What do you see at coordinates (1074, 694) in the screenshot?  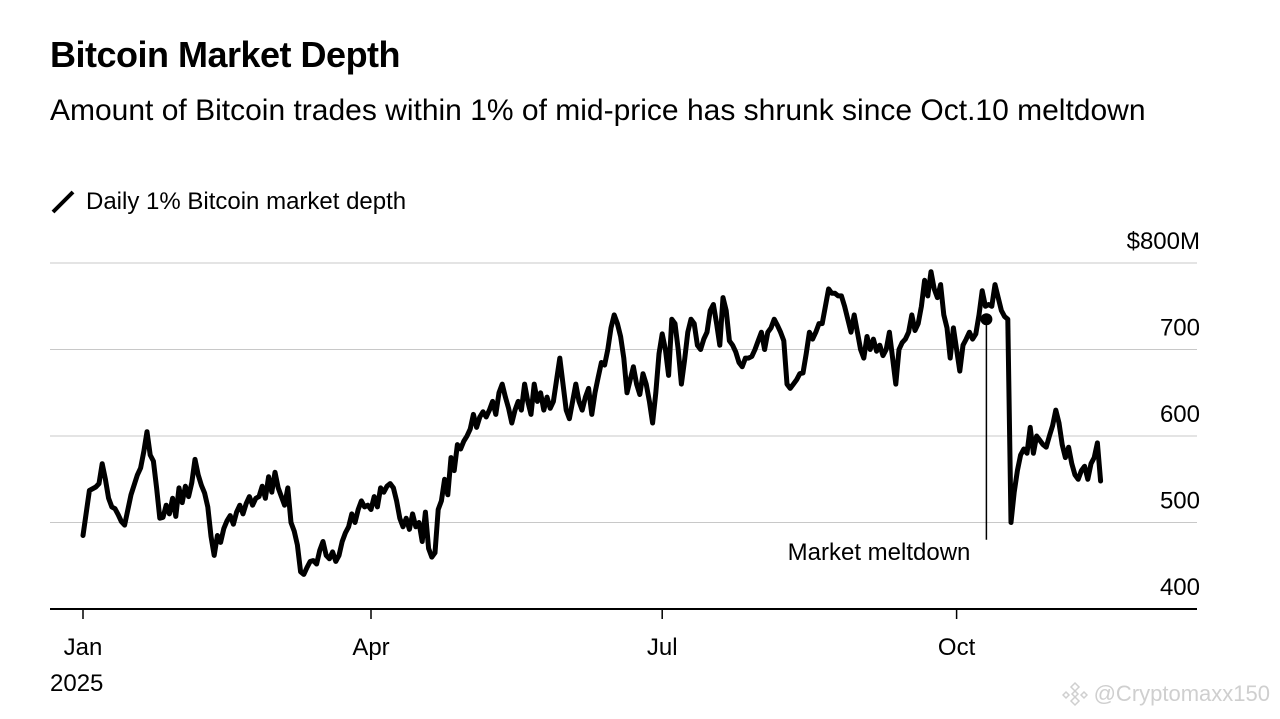 I see `binance-logo-icon` at bounding box center [1074, 694].